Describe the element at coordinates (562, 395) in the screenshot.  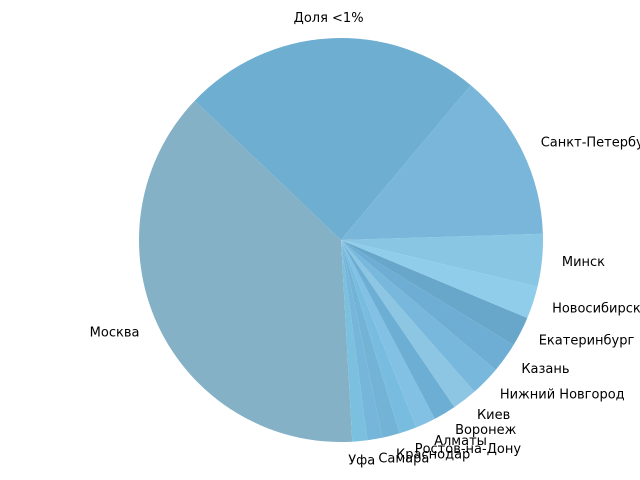
I see `pie-label-нижний-новгород: Нижний Новгород` at that location.